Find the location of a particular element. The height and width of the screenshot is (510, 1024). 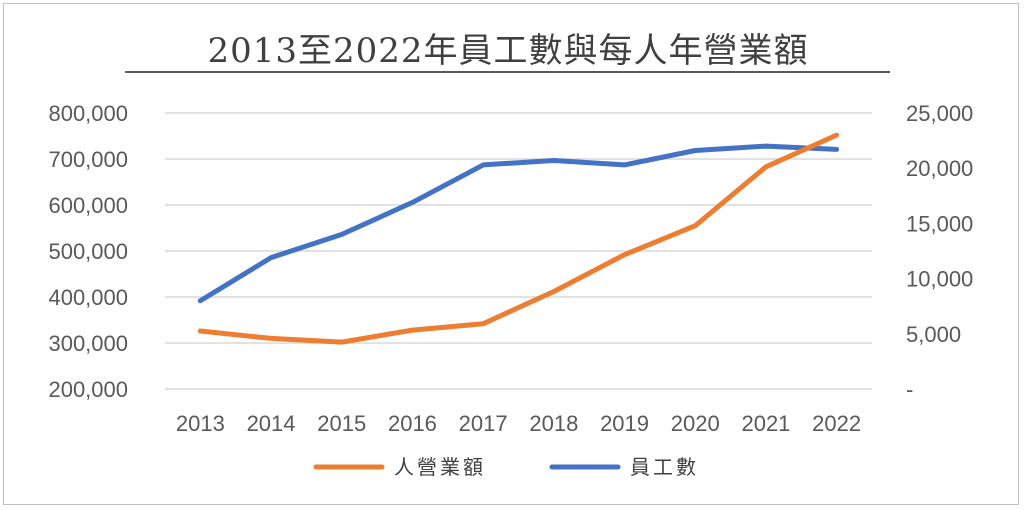

left-axis-tick-label: 800,000 is located at coordinates (88, 113).